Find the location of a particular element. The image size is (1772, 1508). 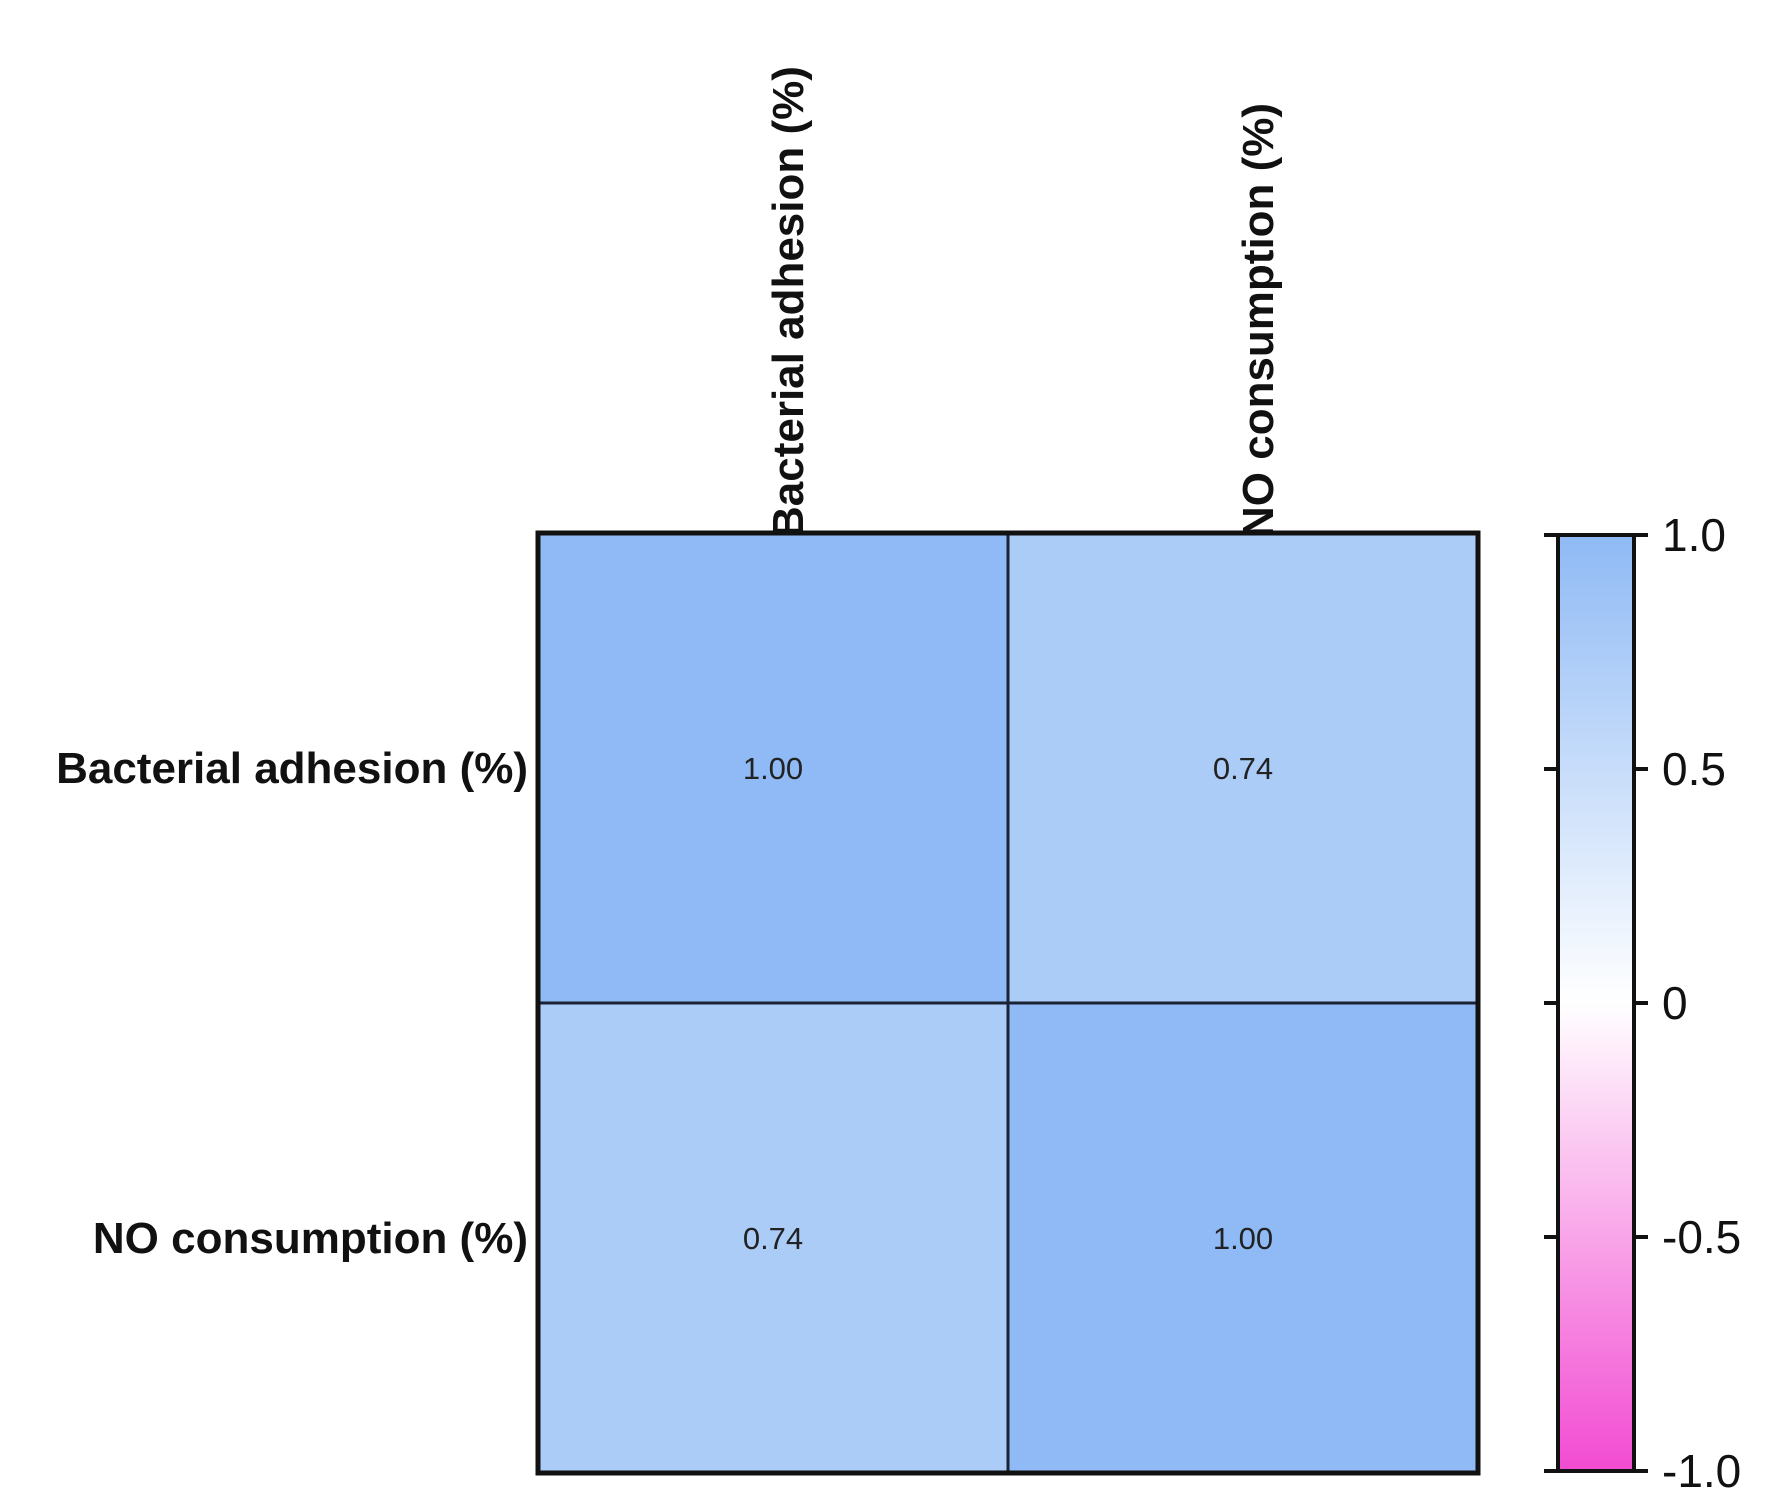

heatmap-cell-r0-c1 is located at coordinates (1243, 768).